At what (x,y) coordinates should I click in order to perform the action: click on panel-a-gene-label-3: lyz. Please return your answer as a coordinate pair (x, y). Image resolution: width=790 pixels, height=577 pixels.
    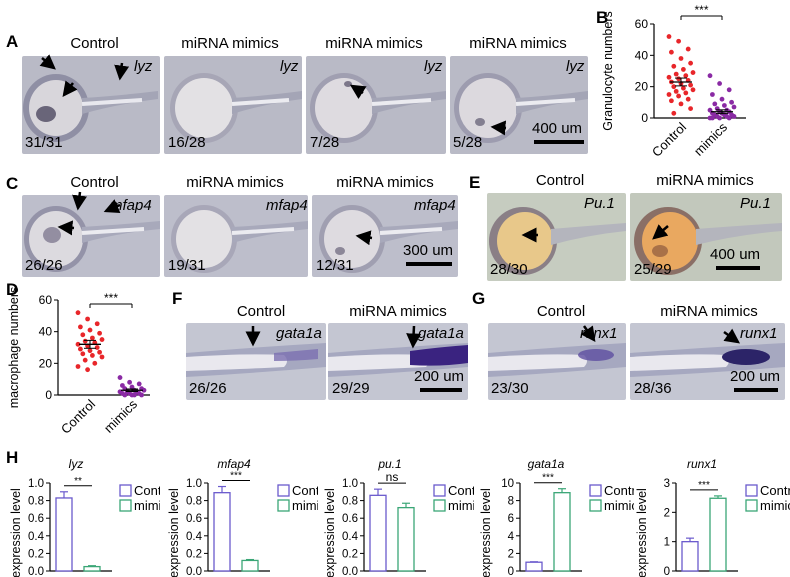
    Looking at the image, I should click on (433, 66).